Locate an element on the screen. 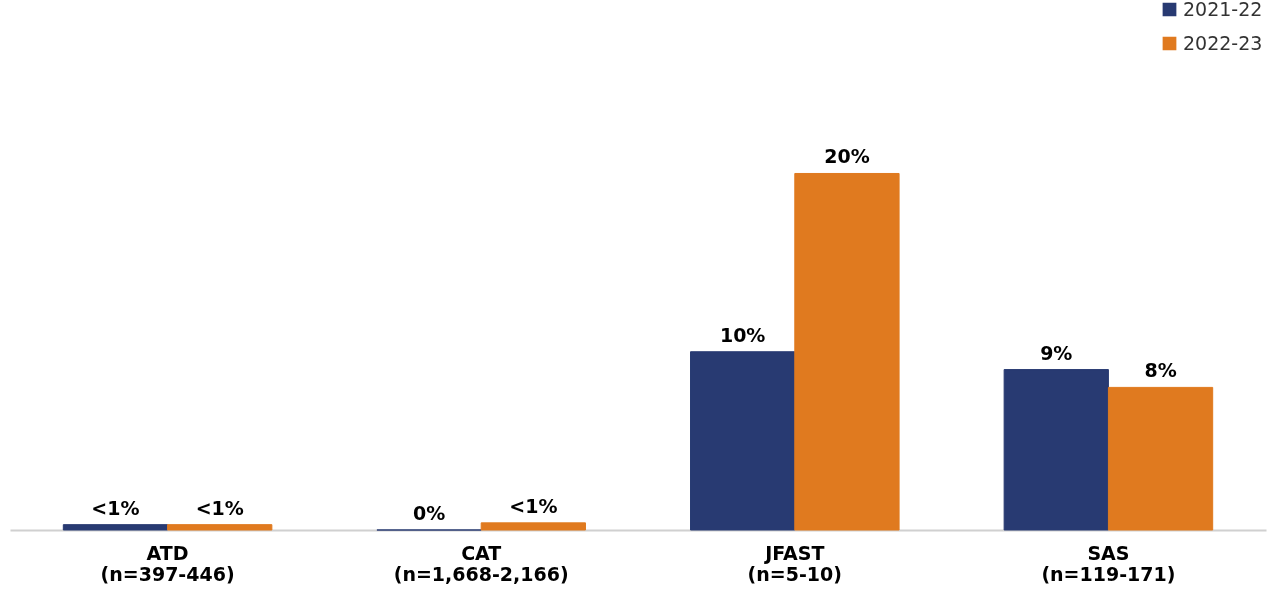  x-tick-label: ATD (n=397-446) is located at coordinates (167, 563).